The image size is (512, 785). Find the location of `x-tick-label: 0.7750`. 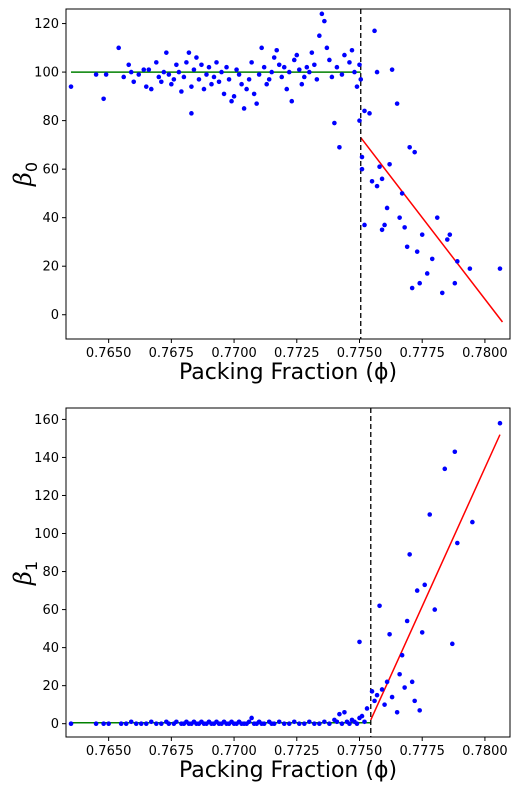

x-tick-label: 0.7750 is located at coordinates (360, 353).